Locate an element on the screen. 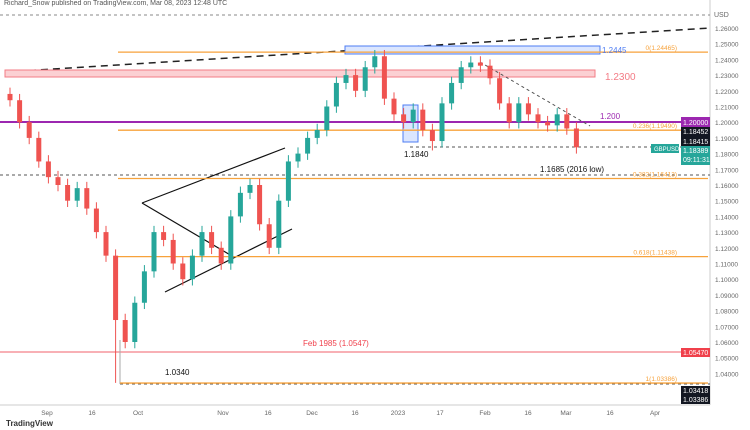  y-tick-label: 1.22000 is located at coordinates (727, 92).